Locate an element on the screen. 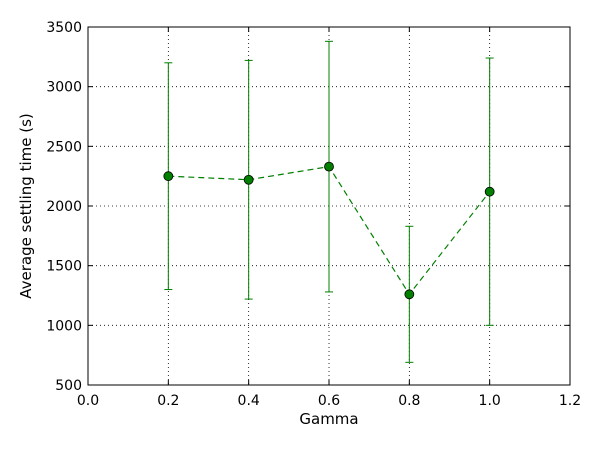 This screenshot has width=600, height=450. y-tick-label: 3500 is located at coordinates (64, 28).